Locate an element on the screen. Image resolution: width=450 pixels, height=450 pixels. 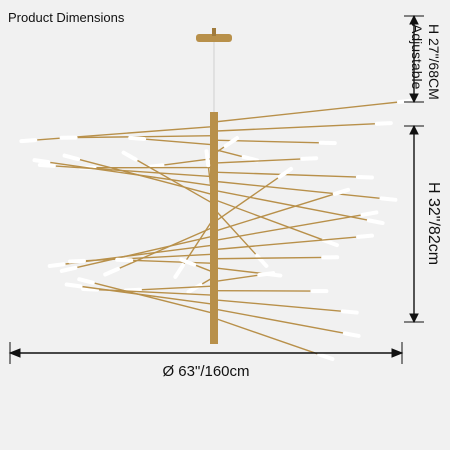
central-stem is located at coordinates (214, 228).